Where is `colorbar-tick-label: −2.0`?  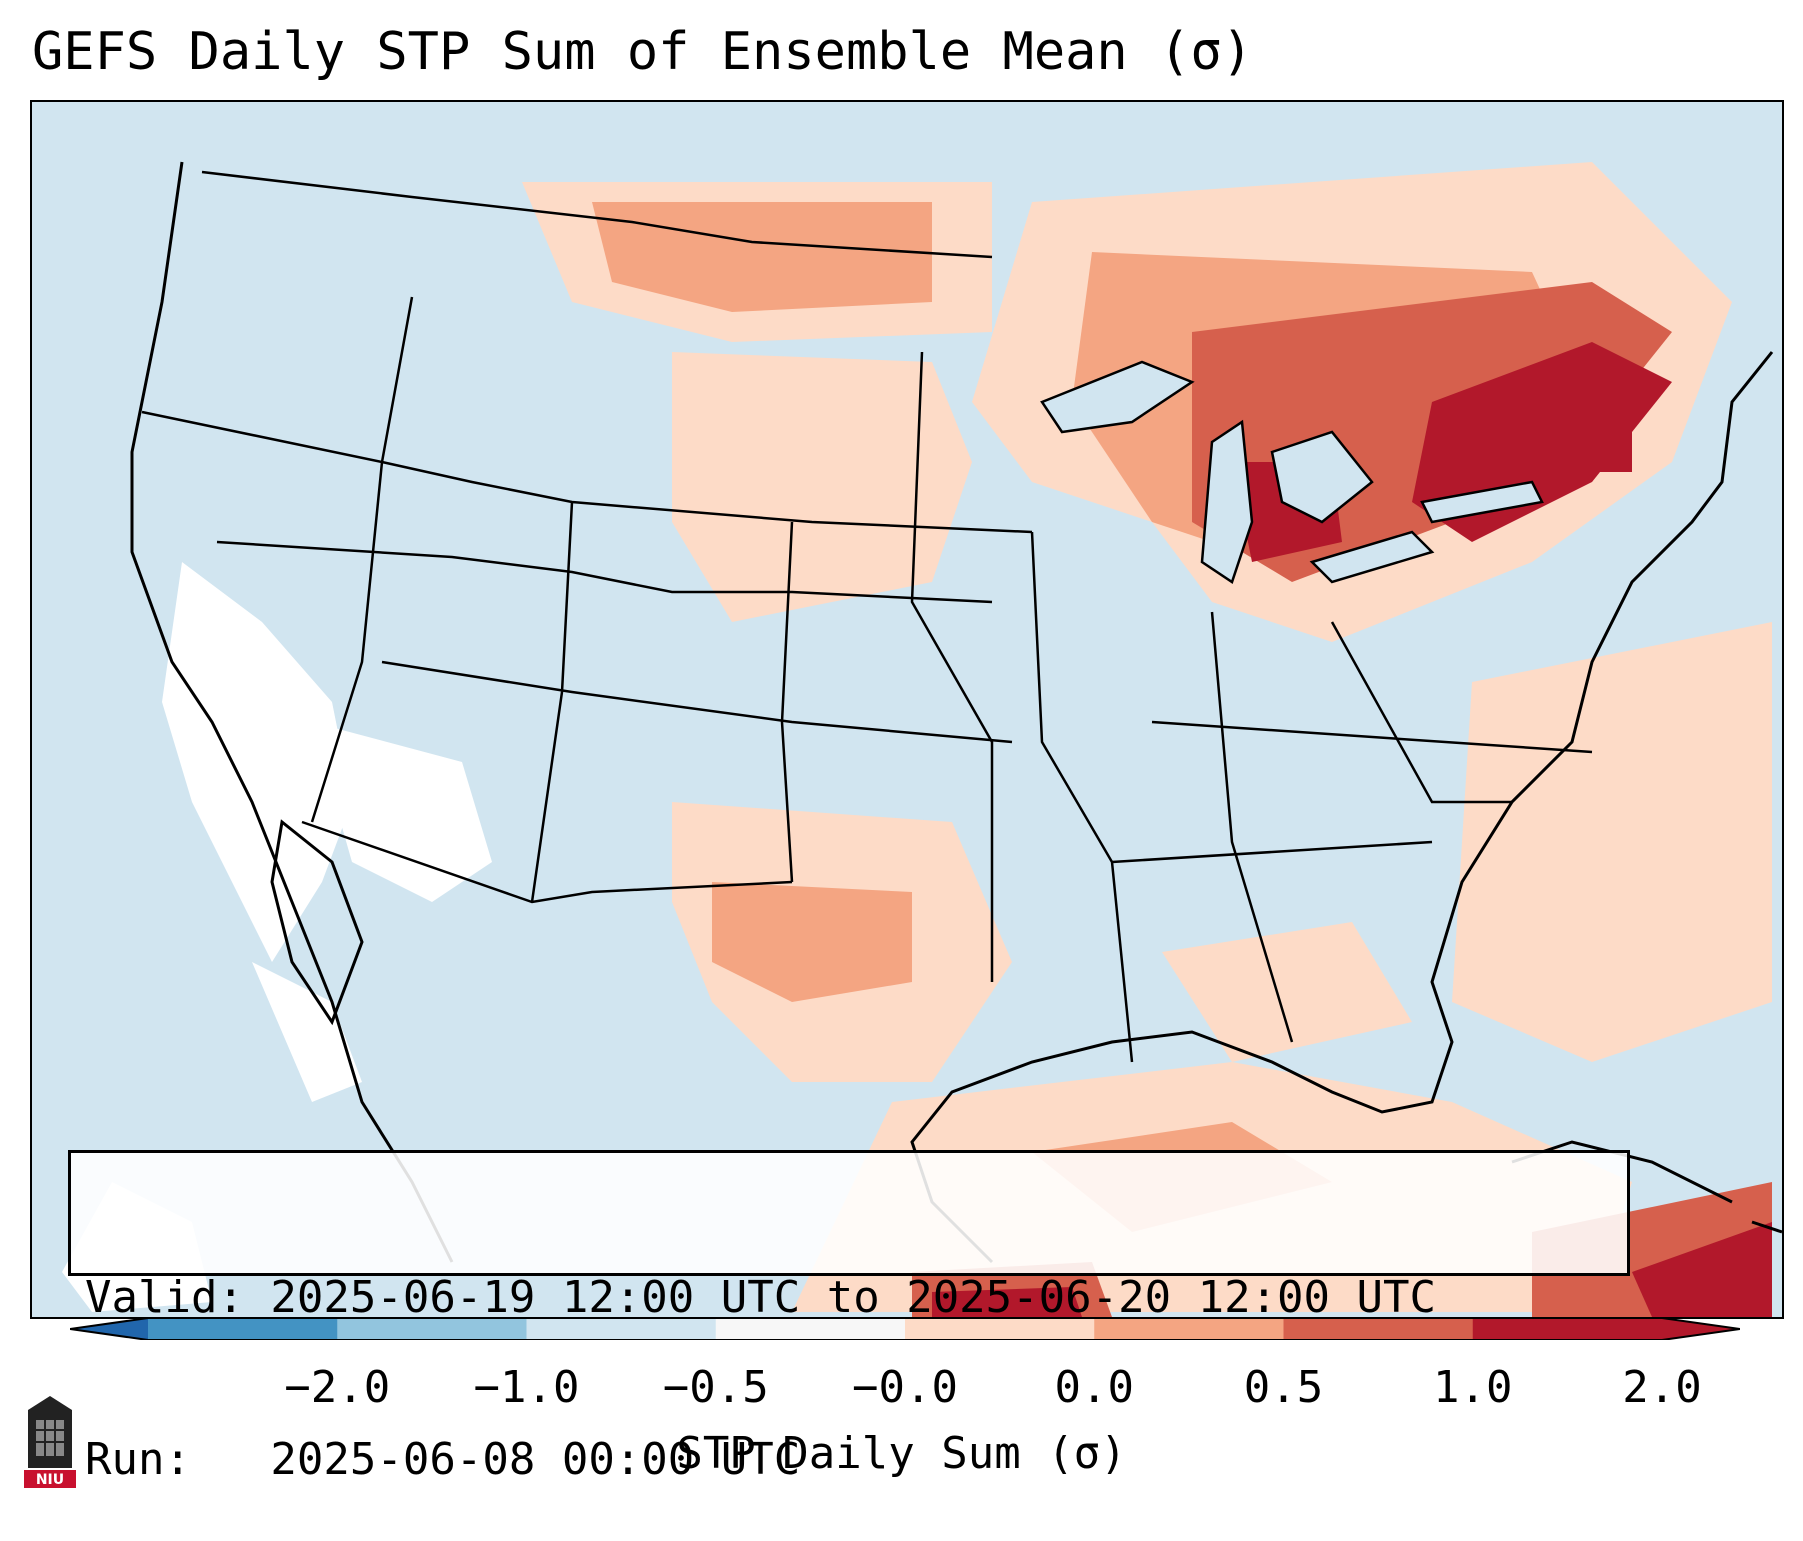
colorbar-tick-label: −2.0 is located at coordinates (337, 1387).